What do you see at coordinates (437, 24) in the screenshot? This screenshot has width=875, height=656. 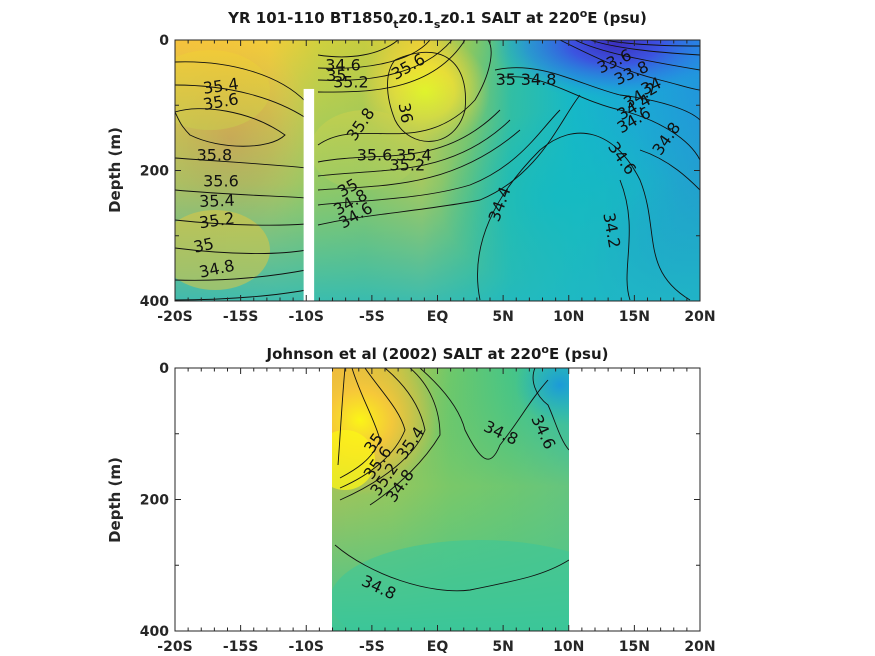 I see `title-subscript: s` at bounding box center [437, 24].